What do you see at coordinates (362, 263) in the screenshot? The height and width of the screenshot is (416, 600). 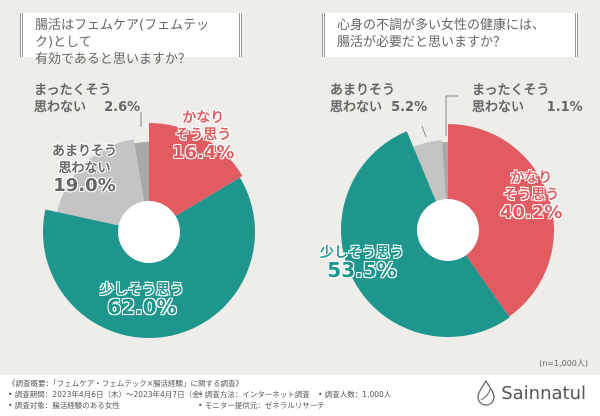 I see `label-sukoshi: 少しそう思う 53.5%` at bounding box center [362, 263].